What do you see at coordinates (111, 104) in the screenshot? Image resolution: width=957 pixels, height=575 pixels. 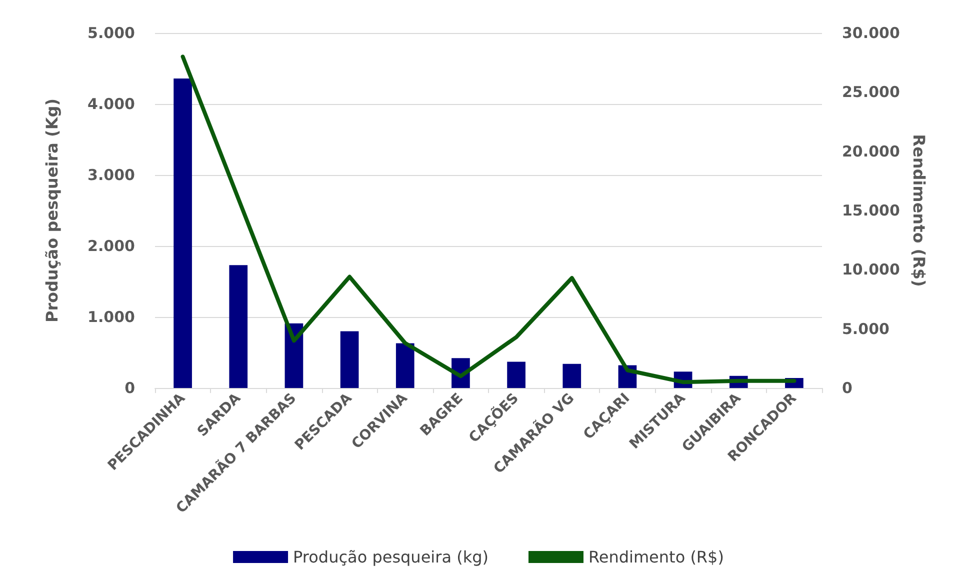 I see `y-tick-label: 4.000` at bounding box center [111, 104].